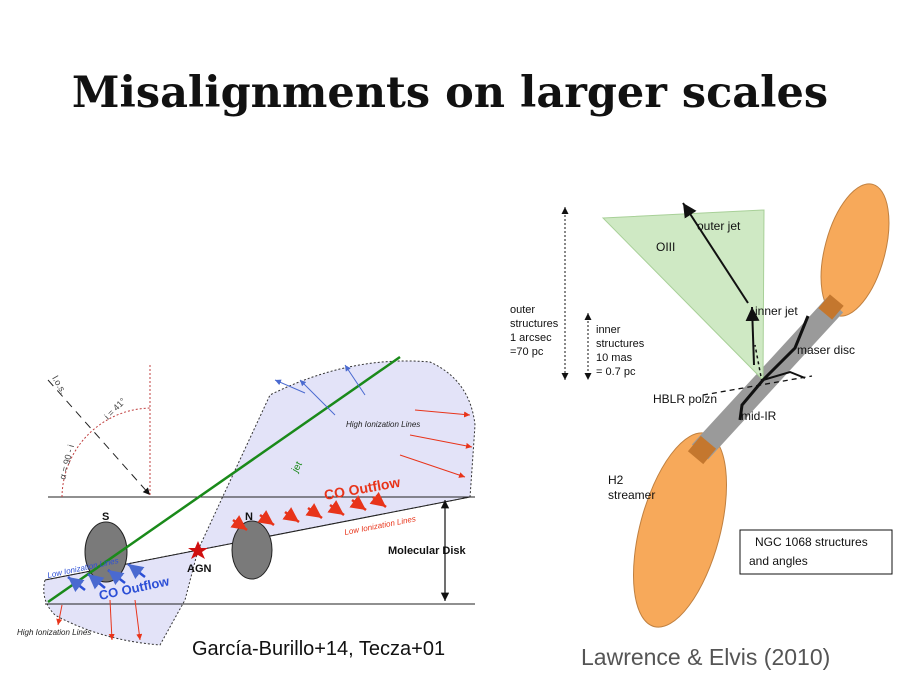 This screenshot has height=675, width=900. I want to click on jet-label: jet, so click(297, 468).